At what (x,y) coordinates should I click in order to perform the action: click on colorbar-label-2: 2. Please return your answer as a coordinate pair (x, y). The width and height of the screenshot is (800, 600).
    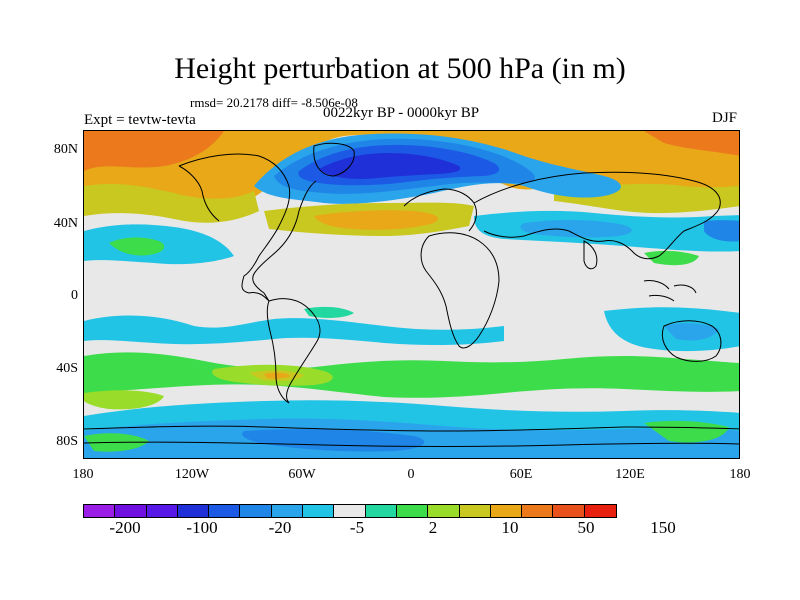
    Looking at the image, I should click on (433, 527).